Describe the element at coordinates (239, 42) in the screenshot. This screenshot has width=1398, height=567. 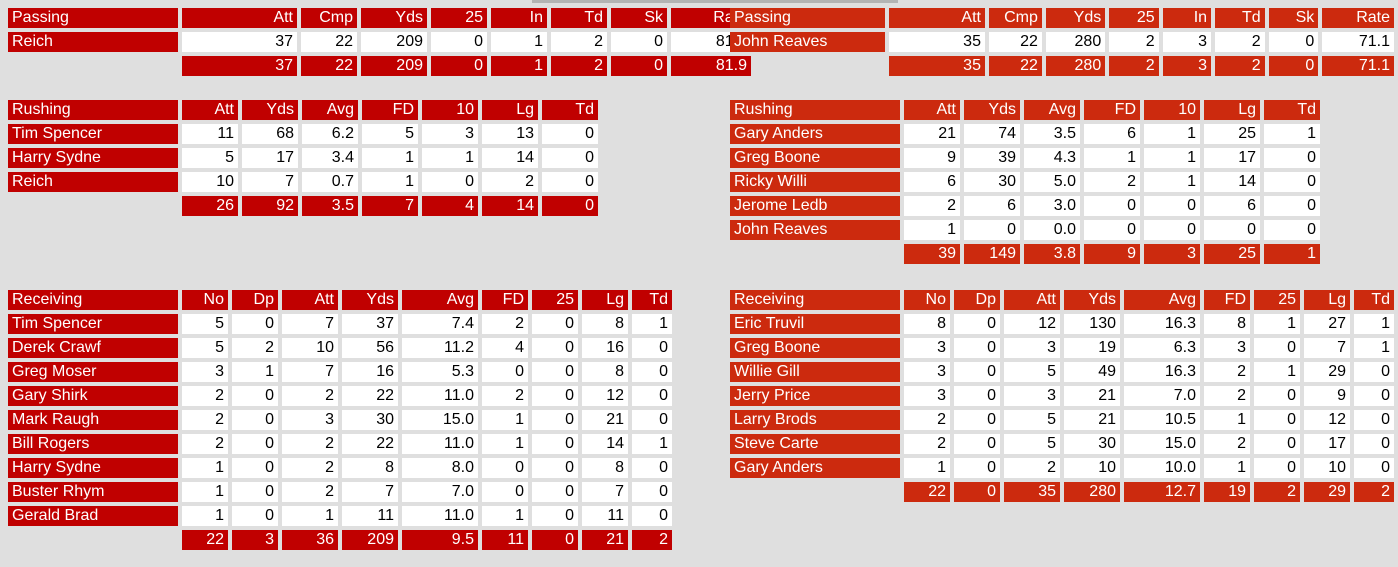
I see `stat-cell: 37` at that location.